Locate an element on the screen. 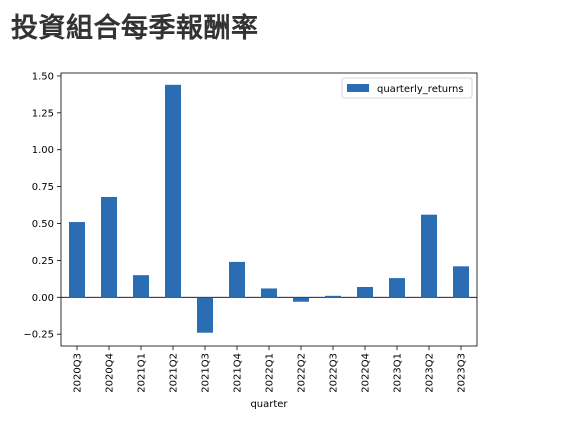  bar-2023Q3 is located at coordinates (461, 282).